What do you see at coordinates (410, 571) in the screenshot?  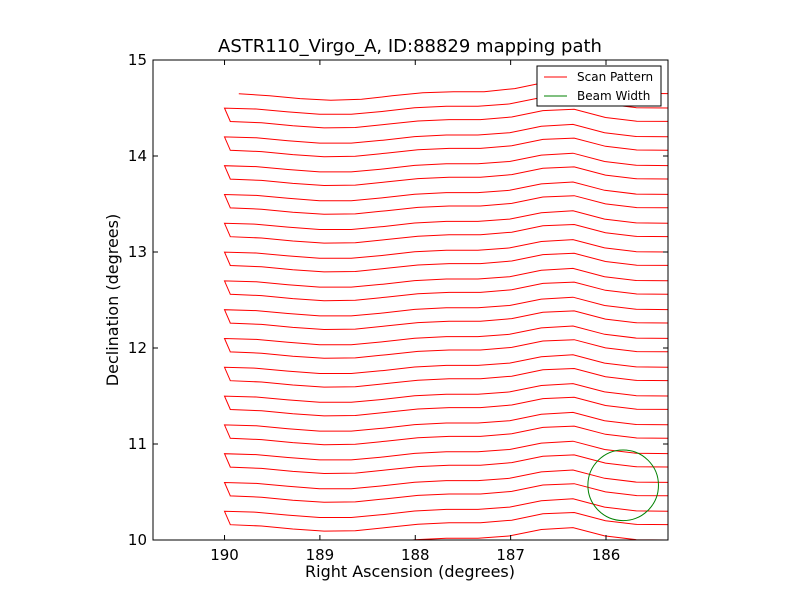 I see `x-axis-label: Right Ascension (degrees)` at bounding box center [410, 571].